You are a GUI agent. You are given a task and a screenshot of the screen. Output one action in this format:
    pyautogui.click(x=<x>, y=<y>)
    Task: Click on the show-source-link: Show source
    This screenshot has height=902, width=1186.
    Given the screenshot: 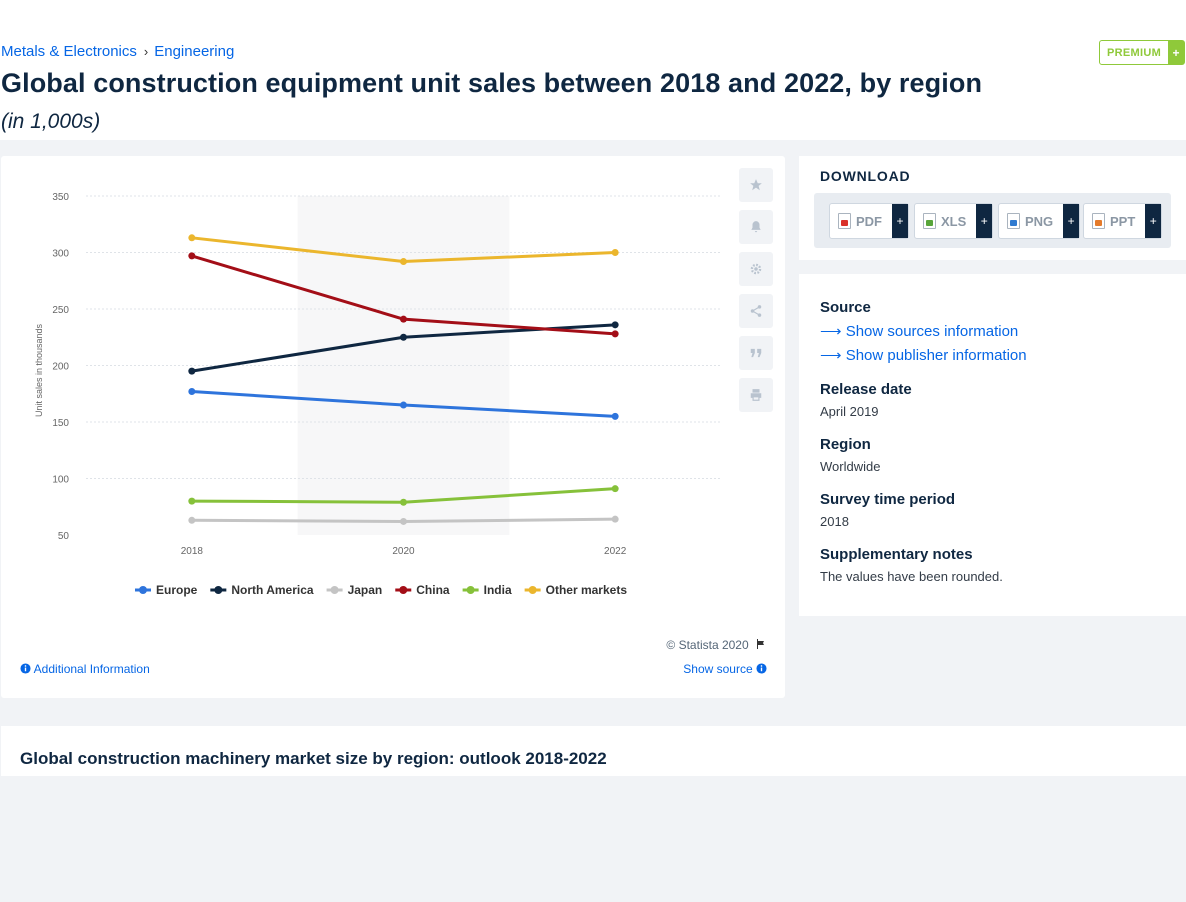 What is the action you would take?
    pyautogui.click(x=725, y=669)
    